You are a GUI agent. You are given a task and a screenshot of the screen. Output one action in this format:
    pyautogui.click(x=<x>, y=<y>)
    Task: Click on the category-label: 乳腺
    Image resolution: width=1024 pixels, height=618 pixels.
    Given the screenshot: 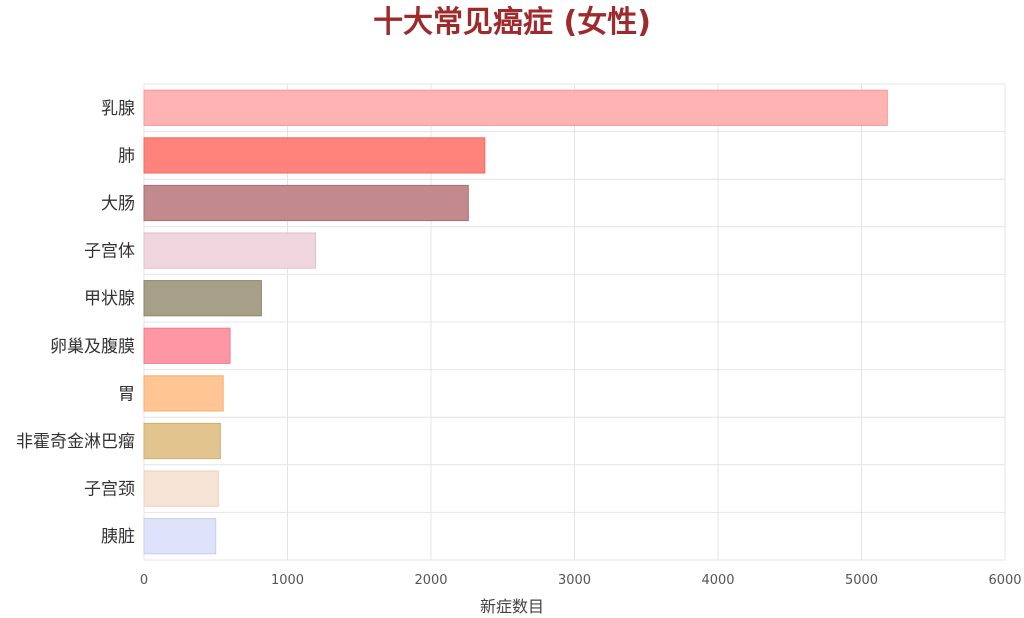 What is the action you would take?
    pyautogui.click(x=118, y=109)
    